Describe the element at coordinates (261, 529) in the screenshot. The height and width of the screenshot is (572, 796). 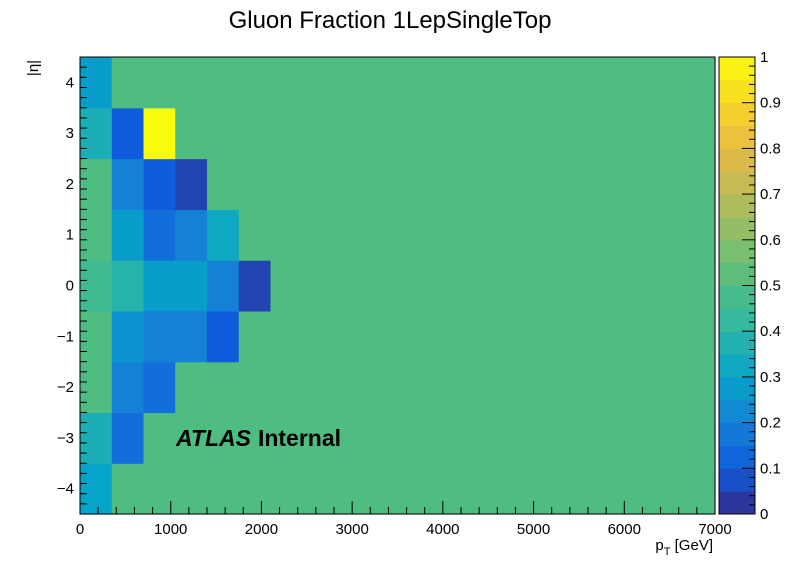
I see `x-tick-label: 2000` at that location.